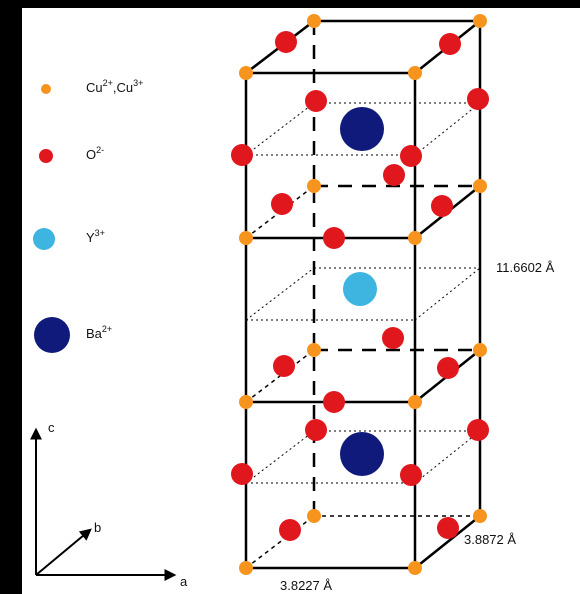  Describe the element at coordinates (44, 239) in the screenshot. I see `legend-swatch-yttrium` at that location.